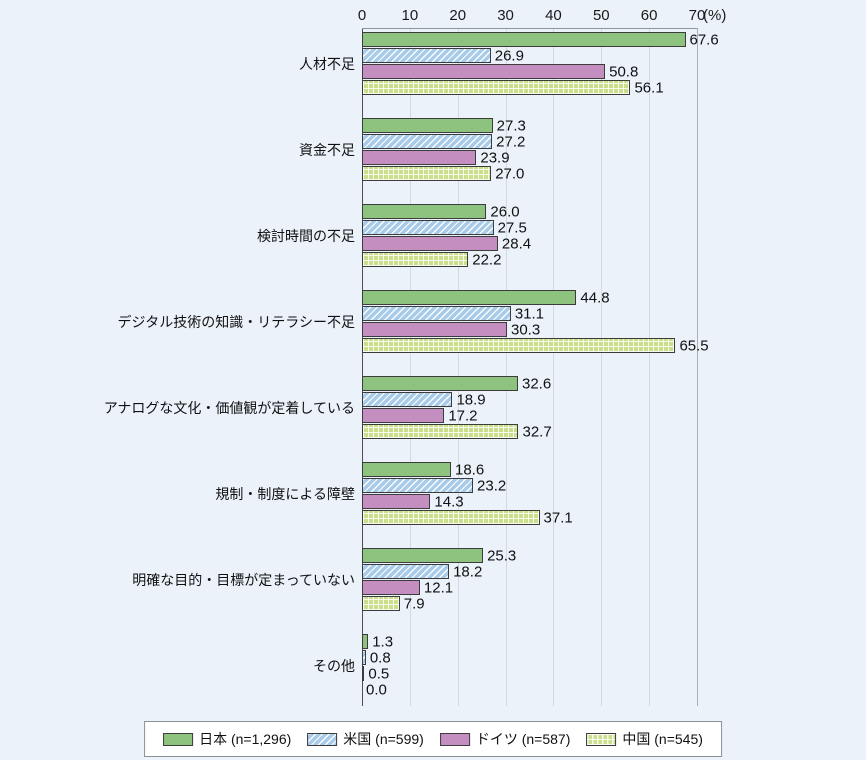  I want to click on category-label-7: その他, so click(334, 665).